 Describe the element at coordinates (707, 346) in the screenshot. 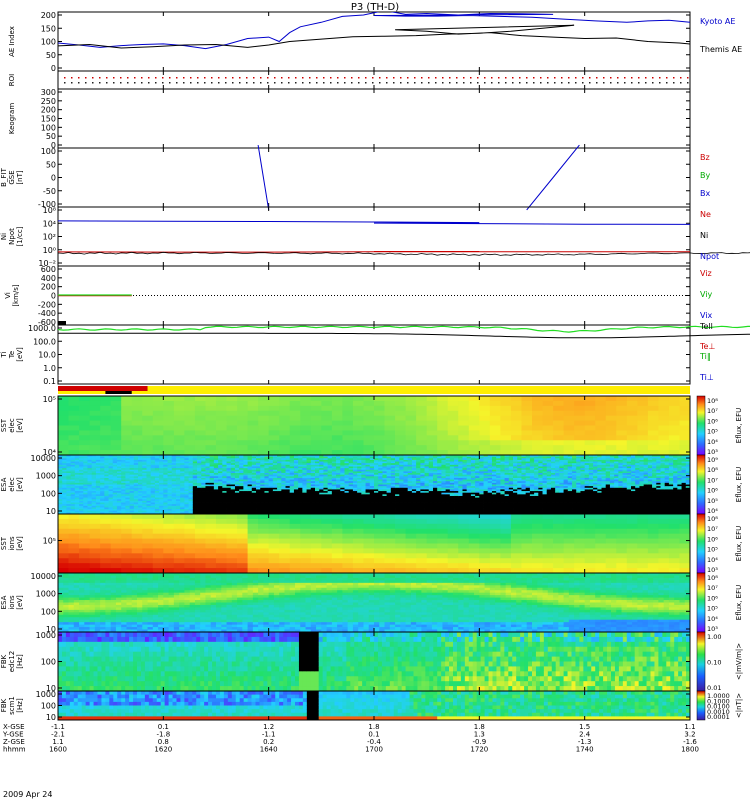

I see `legend-entry: Te⊥` at that location.